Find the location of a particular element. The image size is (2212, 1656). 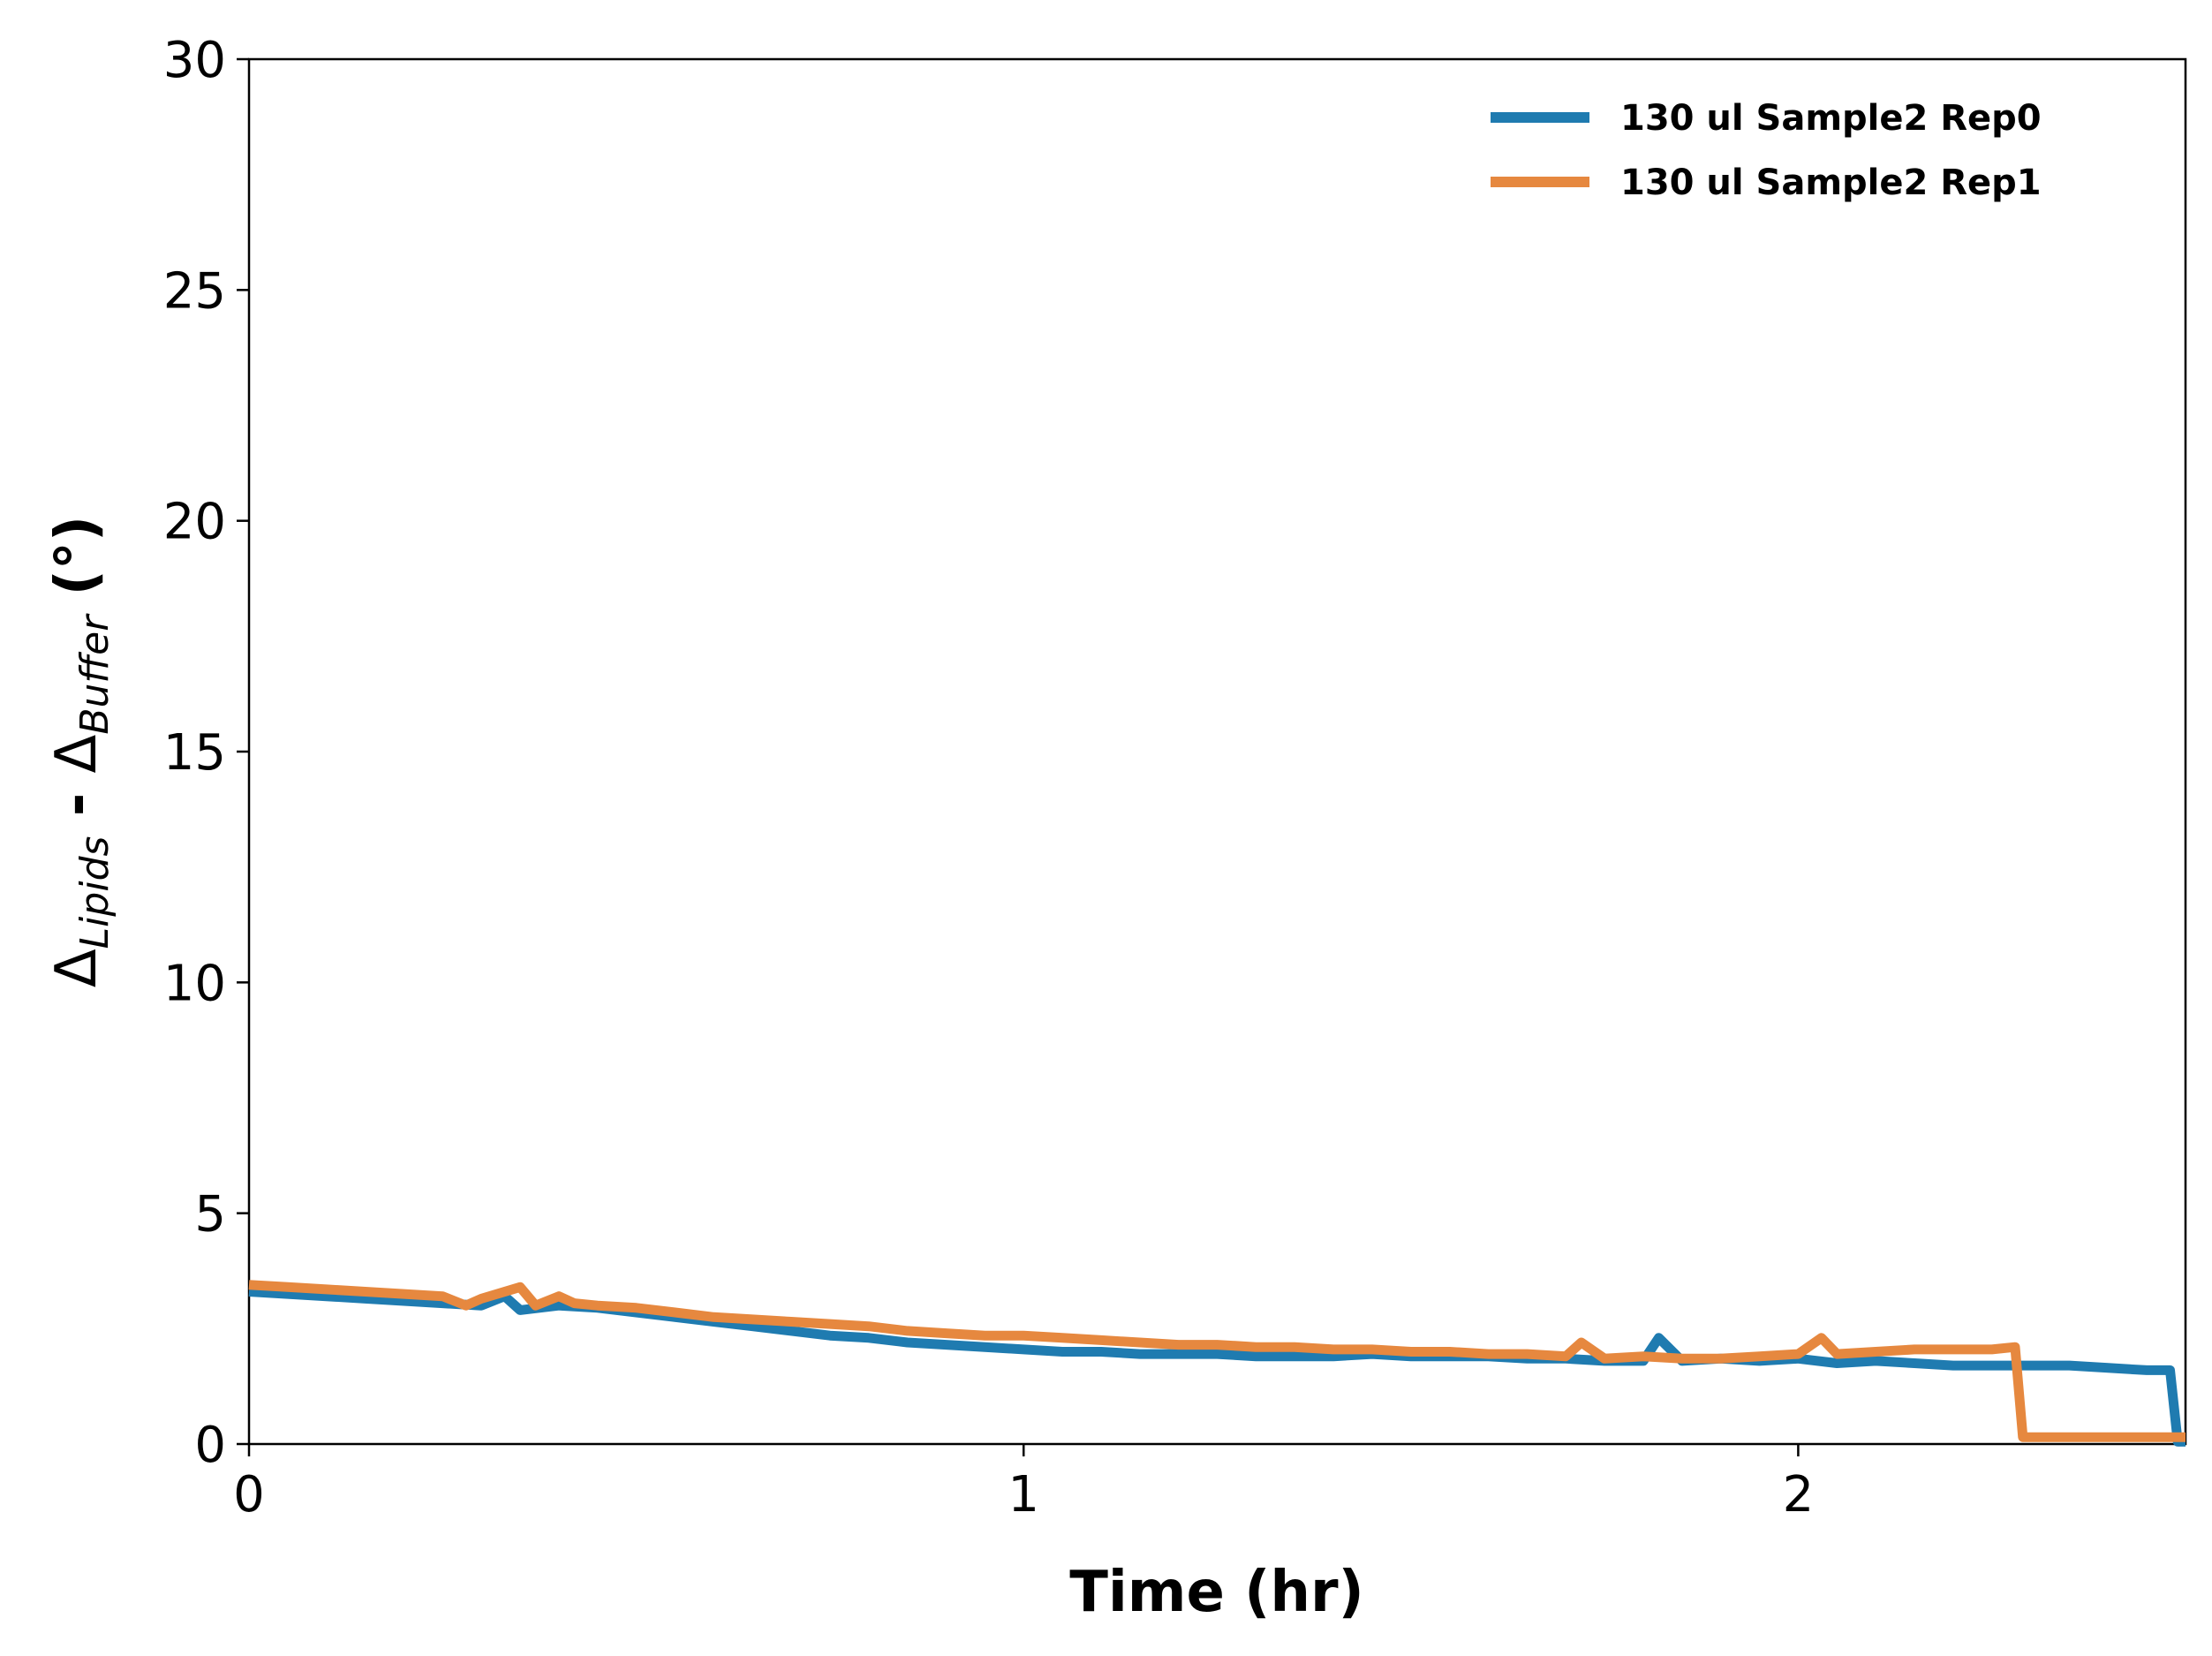

x-tick-label: 0 is located at coordinates (249, 1495).